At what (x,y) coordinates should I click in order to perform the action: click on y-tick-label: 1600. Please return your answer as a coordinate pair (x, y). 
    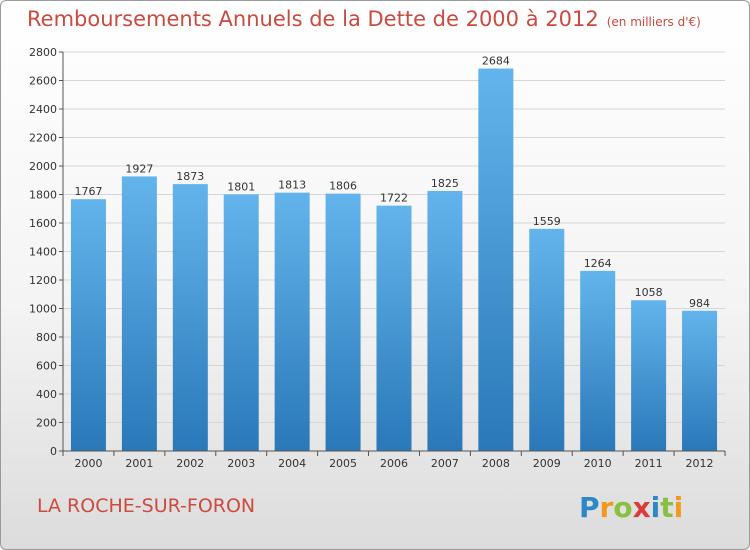
    Looking at the image, I should click on (43, 223).